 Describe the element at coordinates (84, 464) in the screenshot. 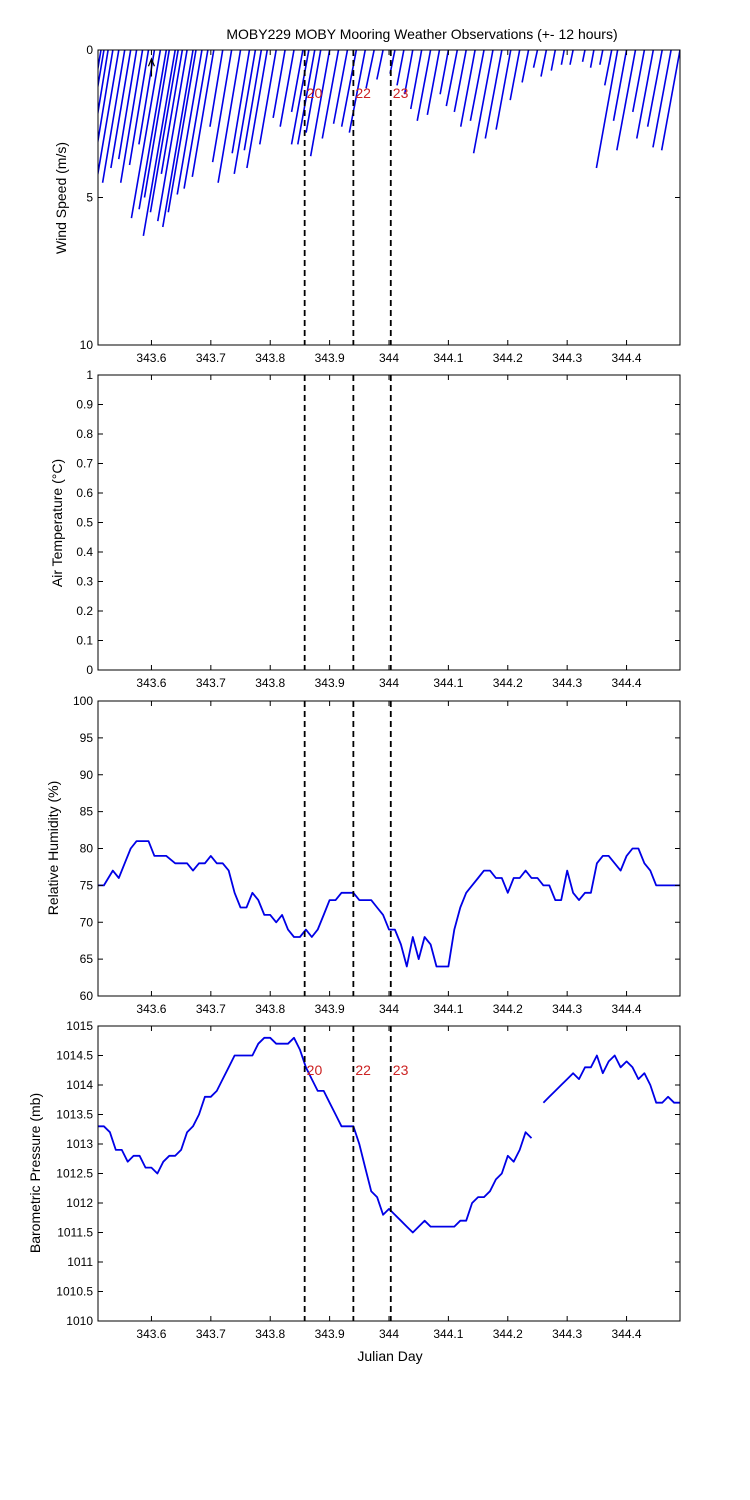

I see `y-tick-label: 0.7` at that location.